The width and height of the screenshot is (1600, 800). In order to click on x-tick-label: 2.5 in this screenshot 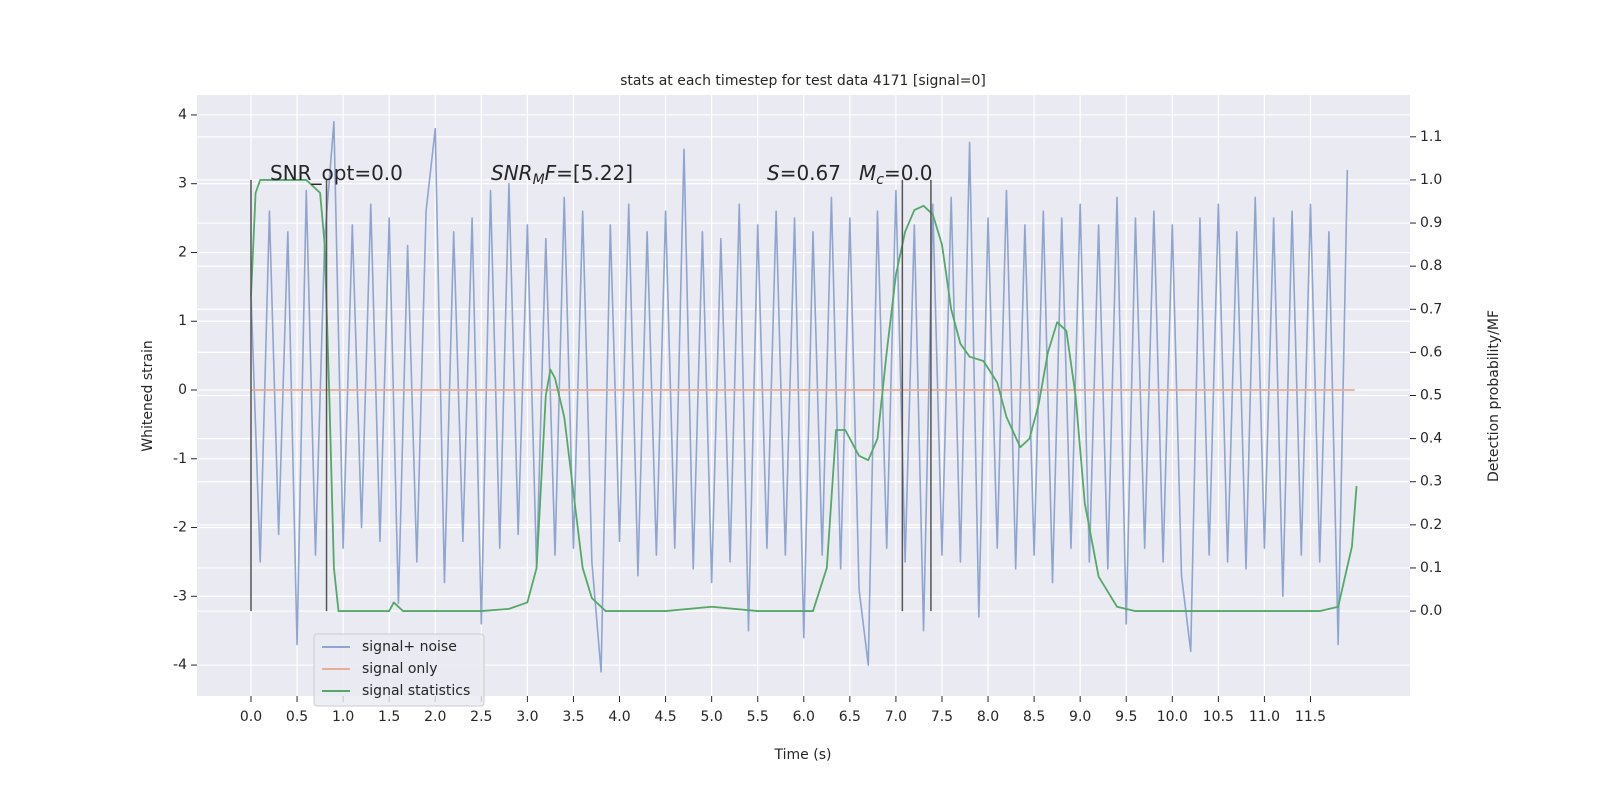, I will do `click(481, 717)`.